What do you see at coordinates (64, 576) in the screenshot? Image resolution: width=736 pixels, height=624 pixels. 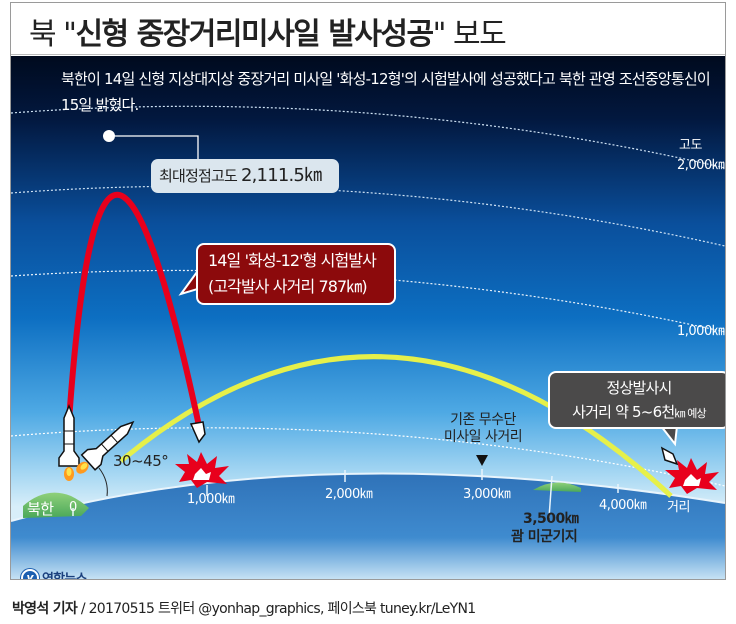 I see `yonhap-logo-text: 연합뉴스` at bounding box center [64, 576].